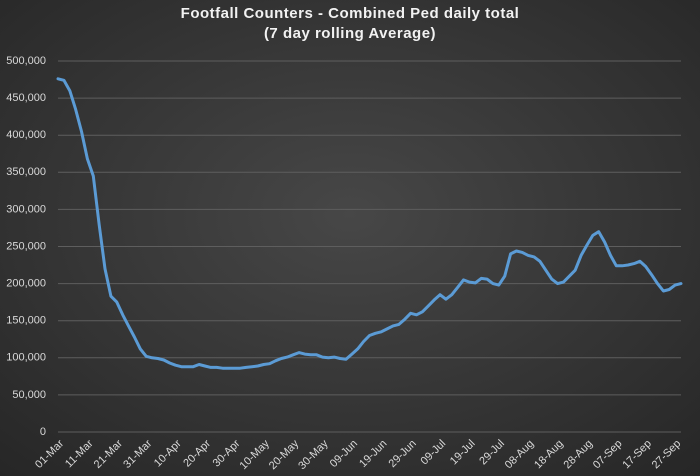  I want to click on y-tick-label: 500,000, so click(26, 61).